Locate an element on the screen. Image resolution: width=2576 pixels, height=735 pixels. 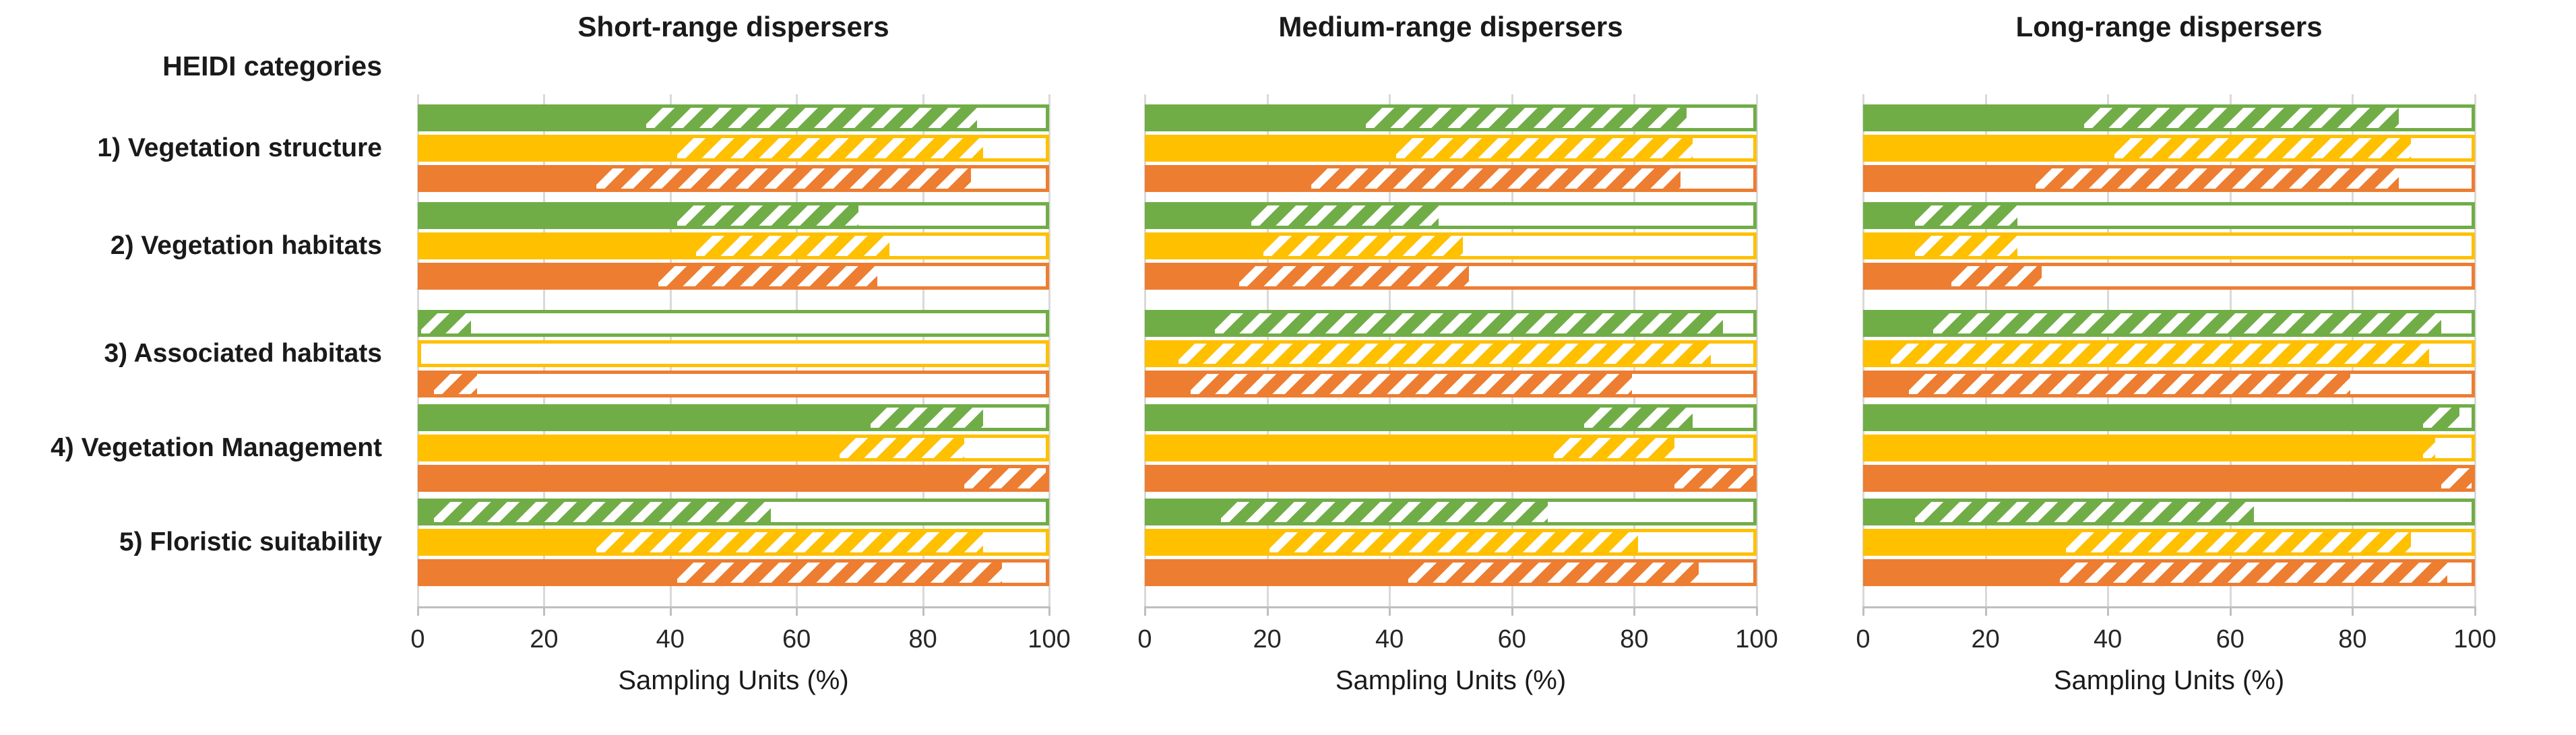
bar-yellow-group1 is located at coordinates (2169, 148).